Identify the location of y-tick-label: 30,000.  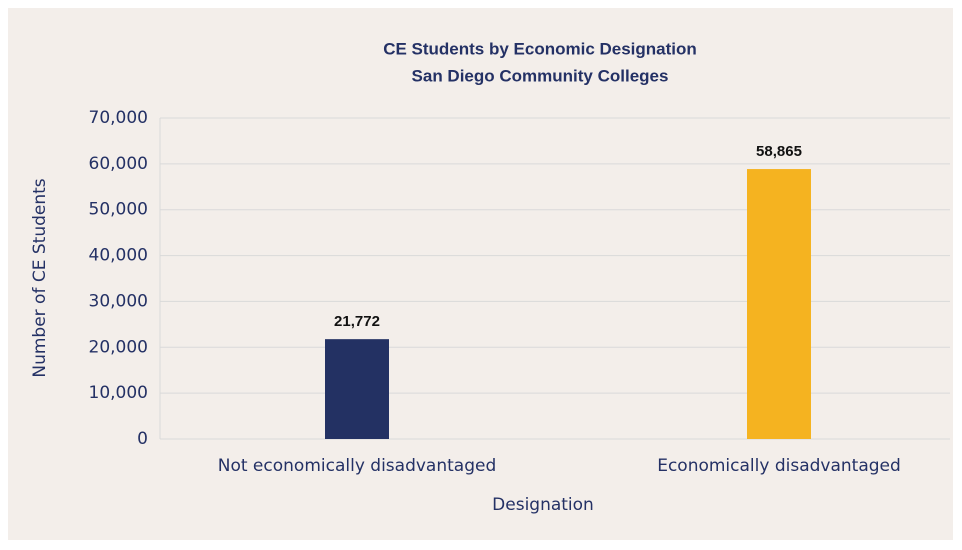
(118, 301).